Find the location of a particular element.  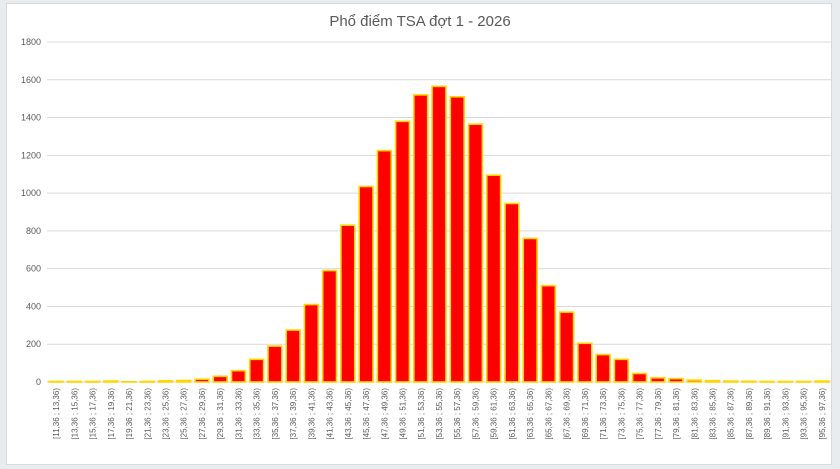

y-axis-ticks: 0 200 400 600 800 1000 1200 1400 1600 1800 is located at coordinates (31, 212).